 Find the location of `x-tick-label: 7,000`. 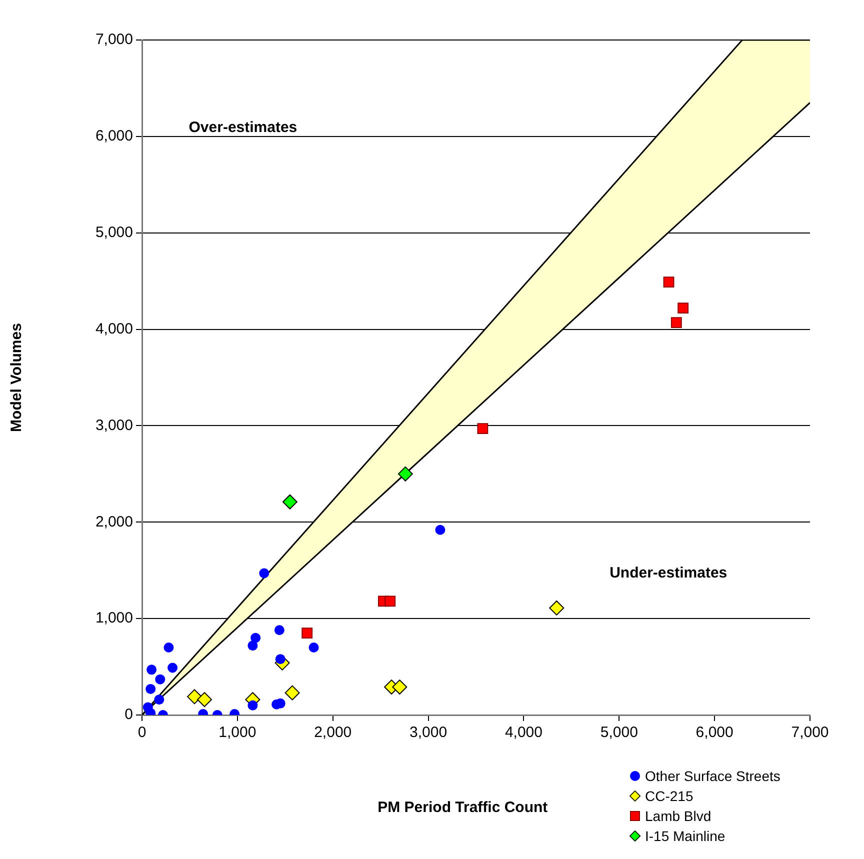

x-tick-label: 7,000 is located at coordinates (810, 733).